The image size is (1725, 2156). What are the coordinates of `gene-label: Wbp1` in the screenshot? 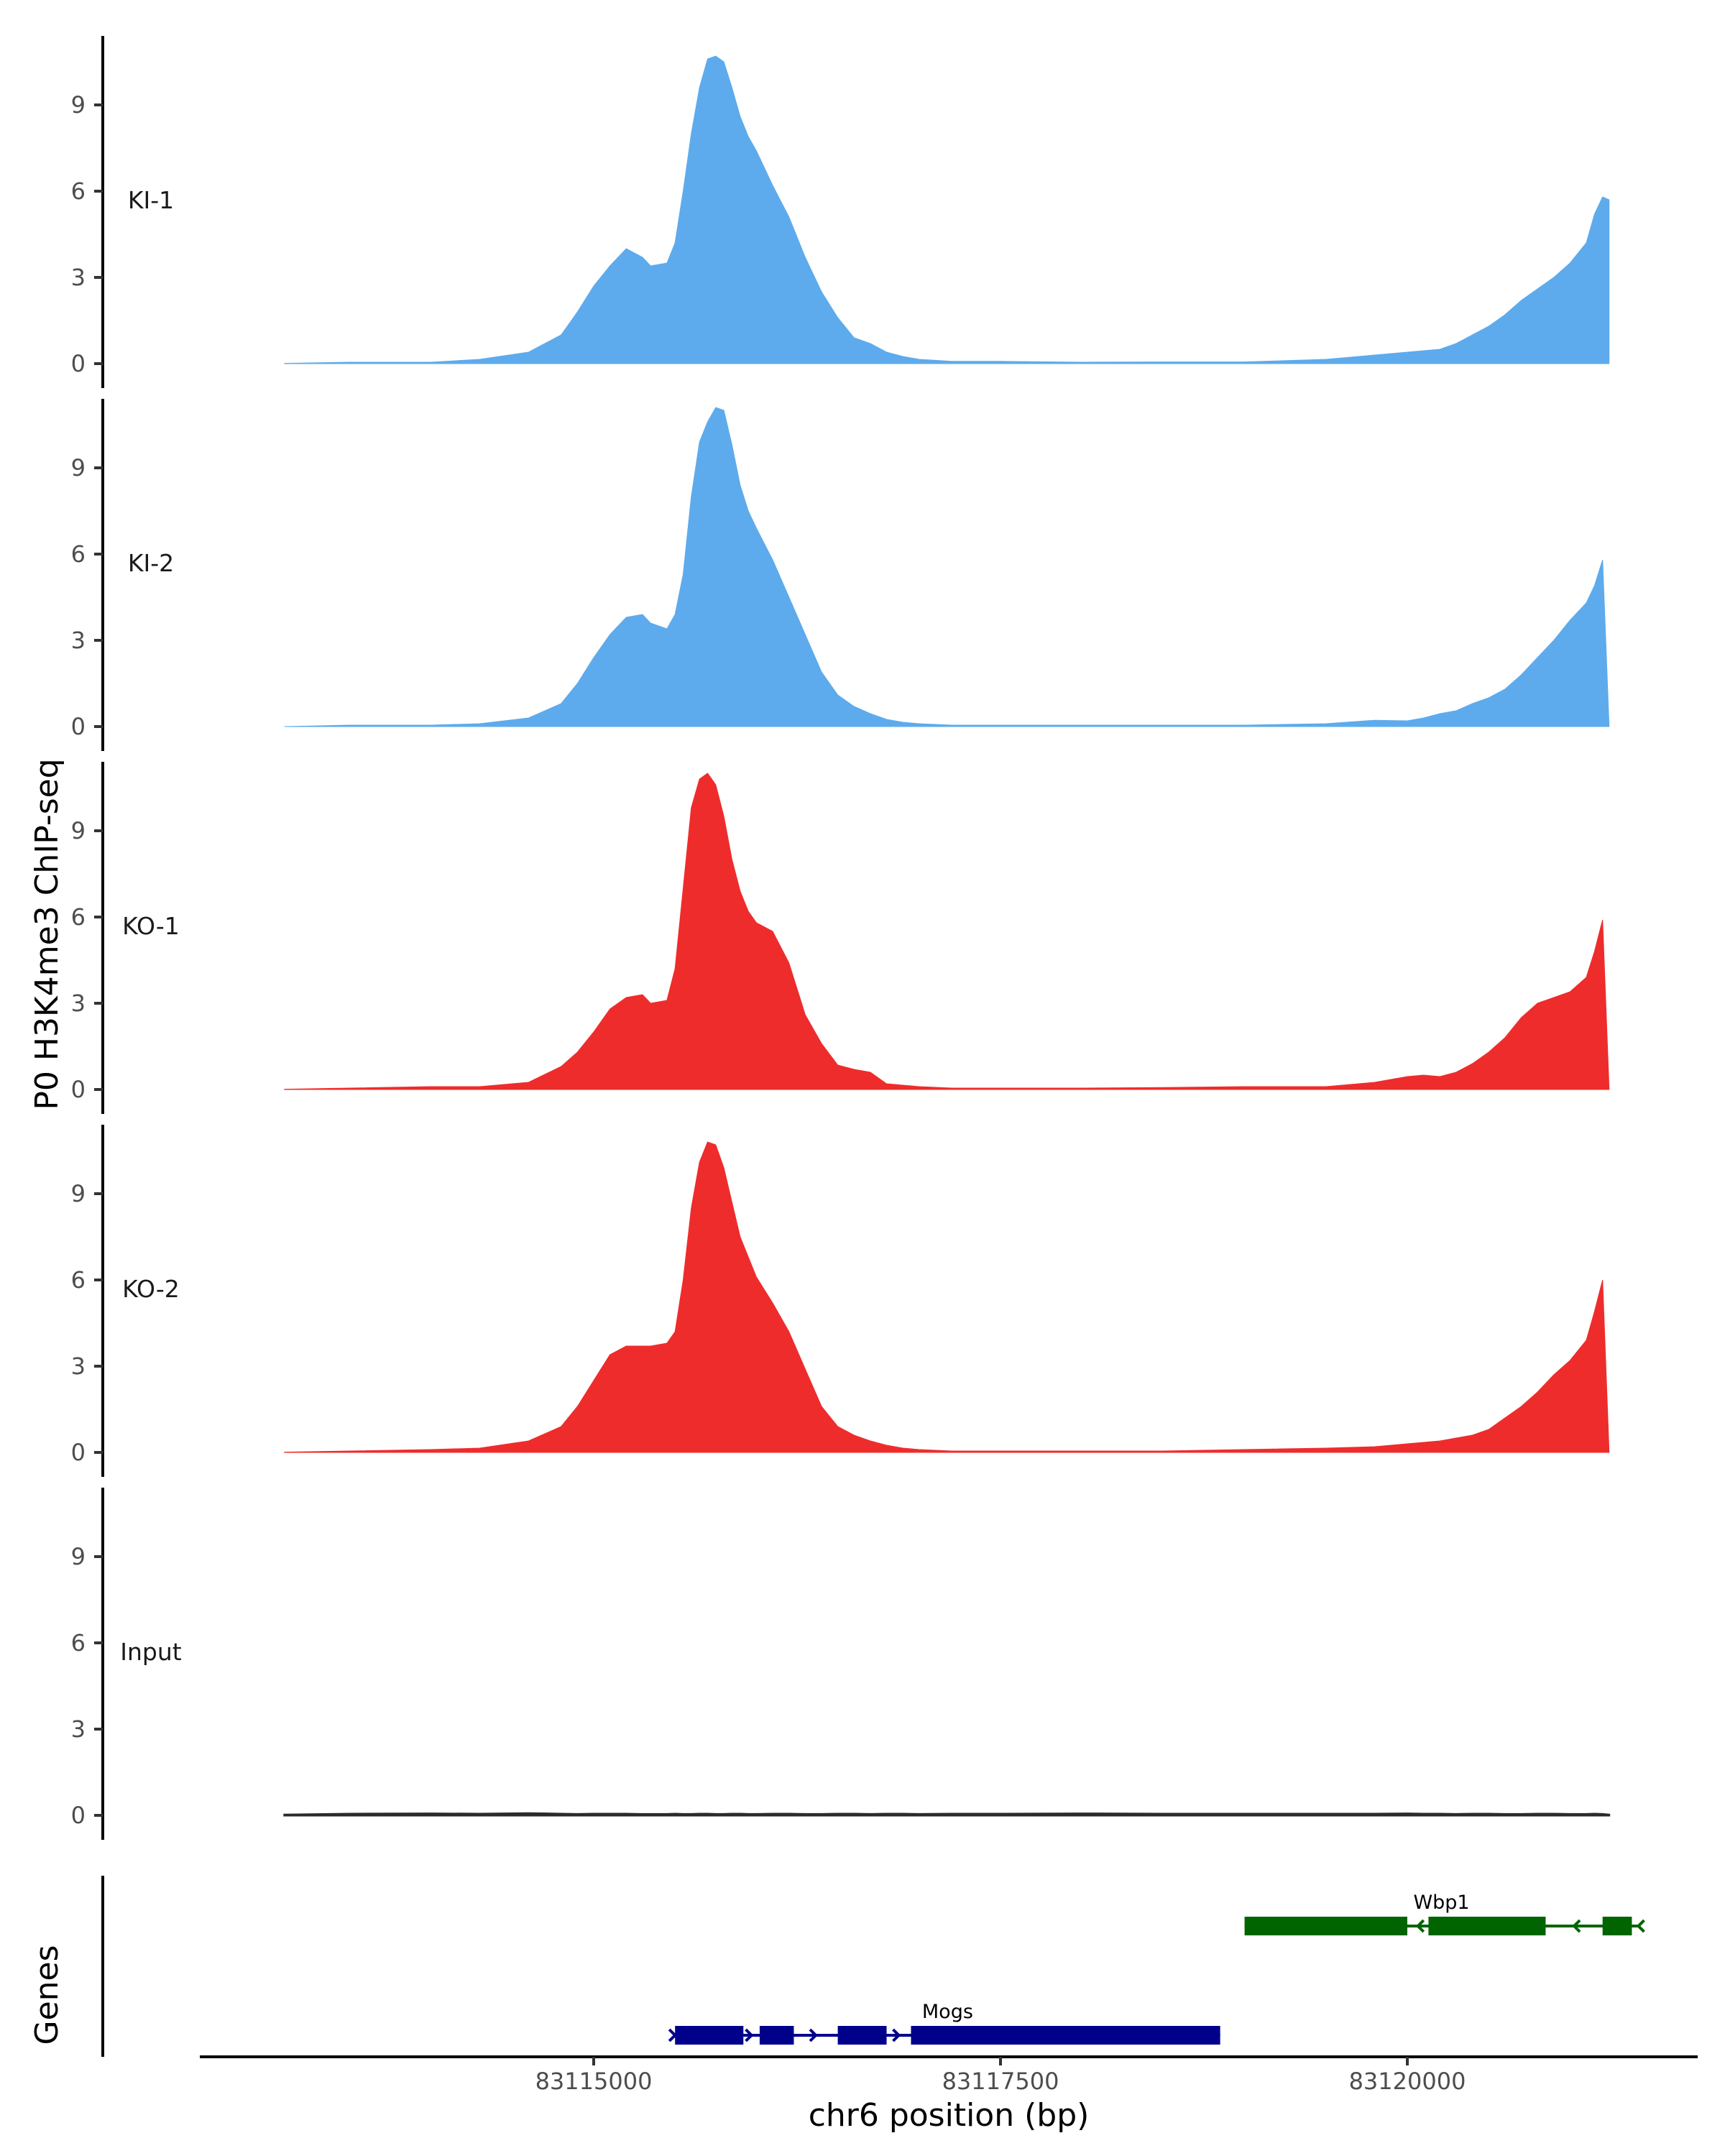 It's located at (1441, 1903).